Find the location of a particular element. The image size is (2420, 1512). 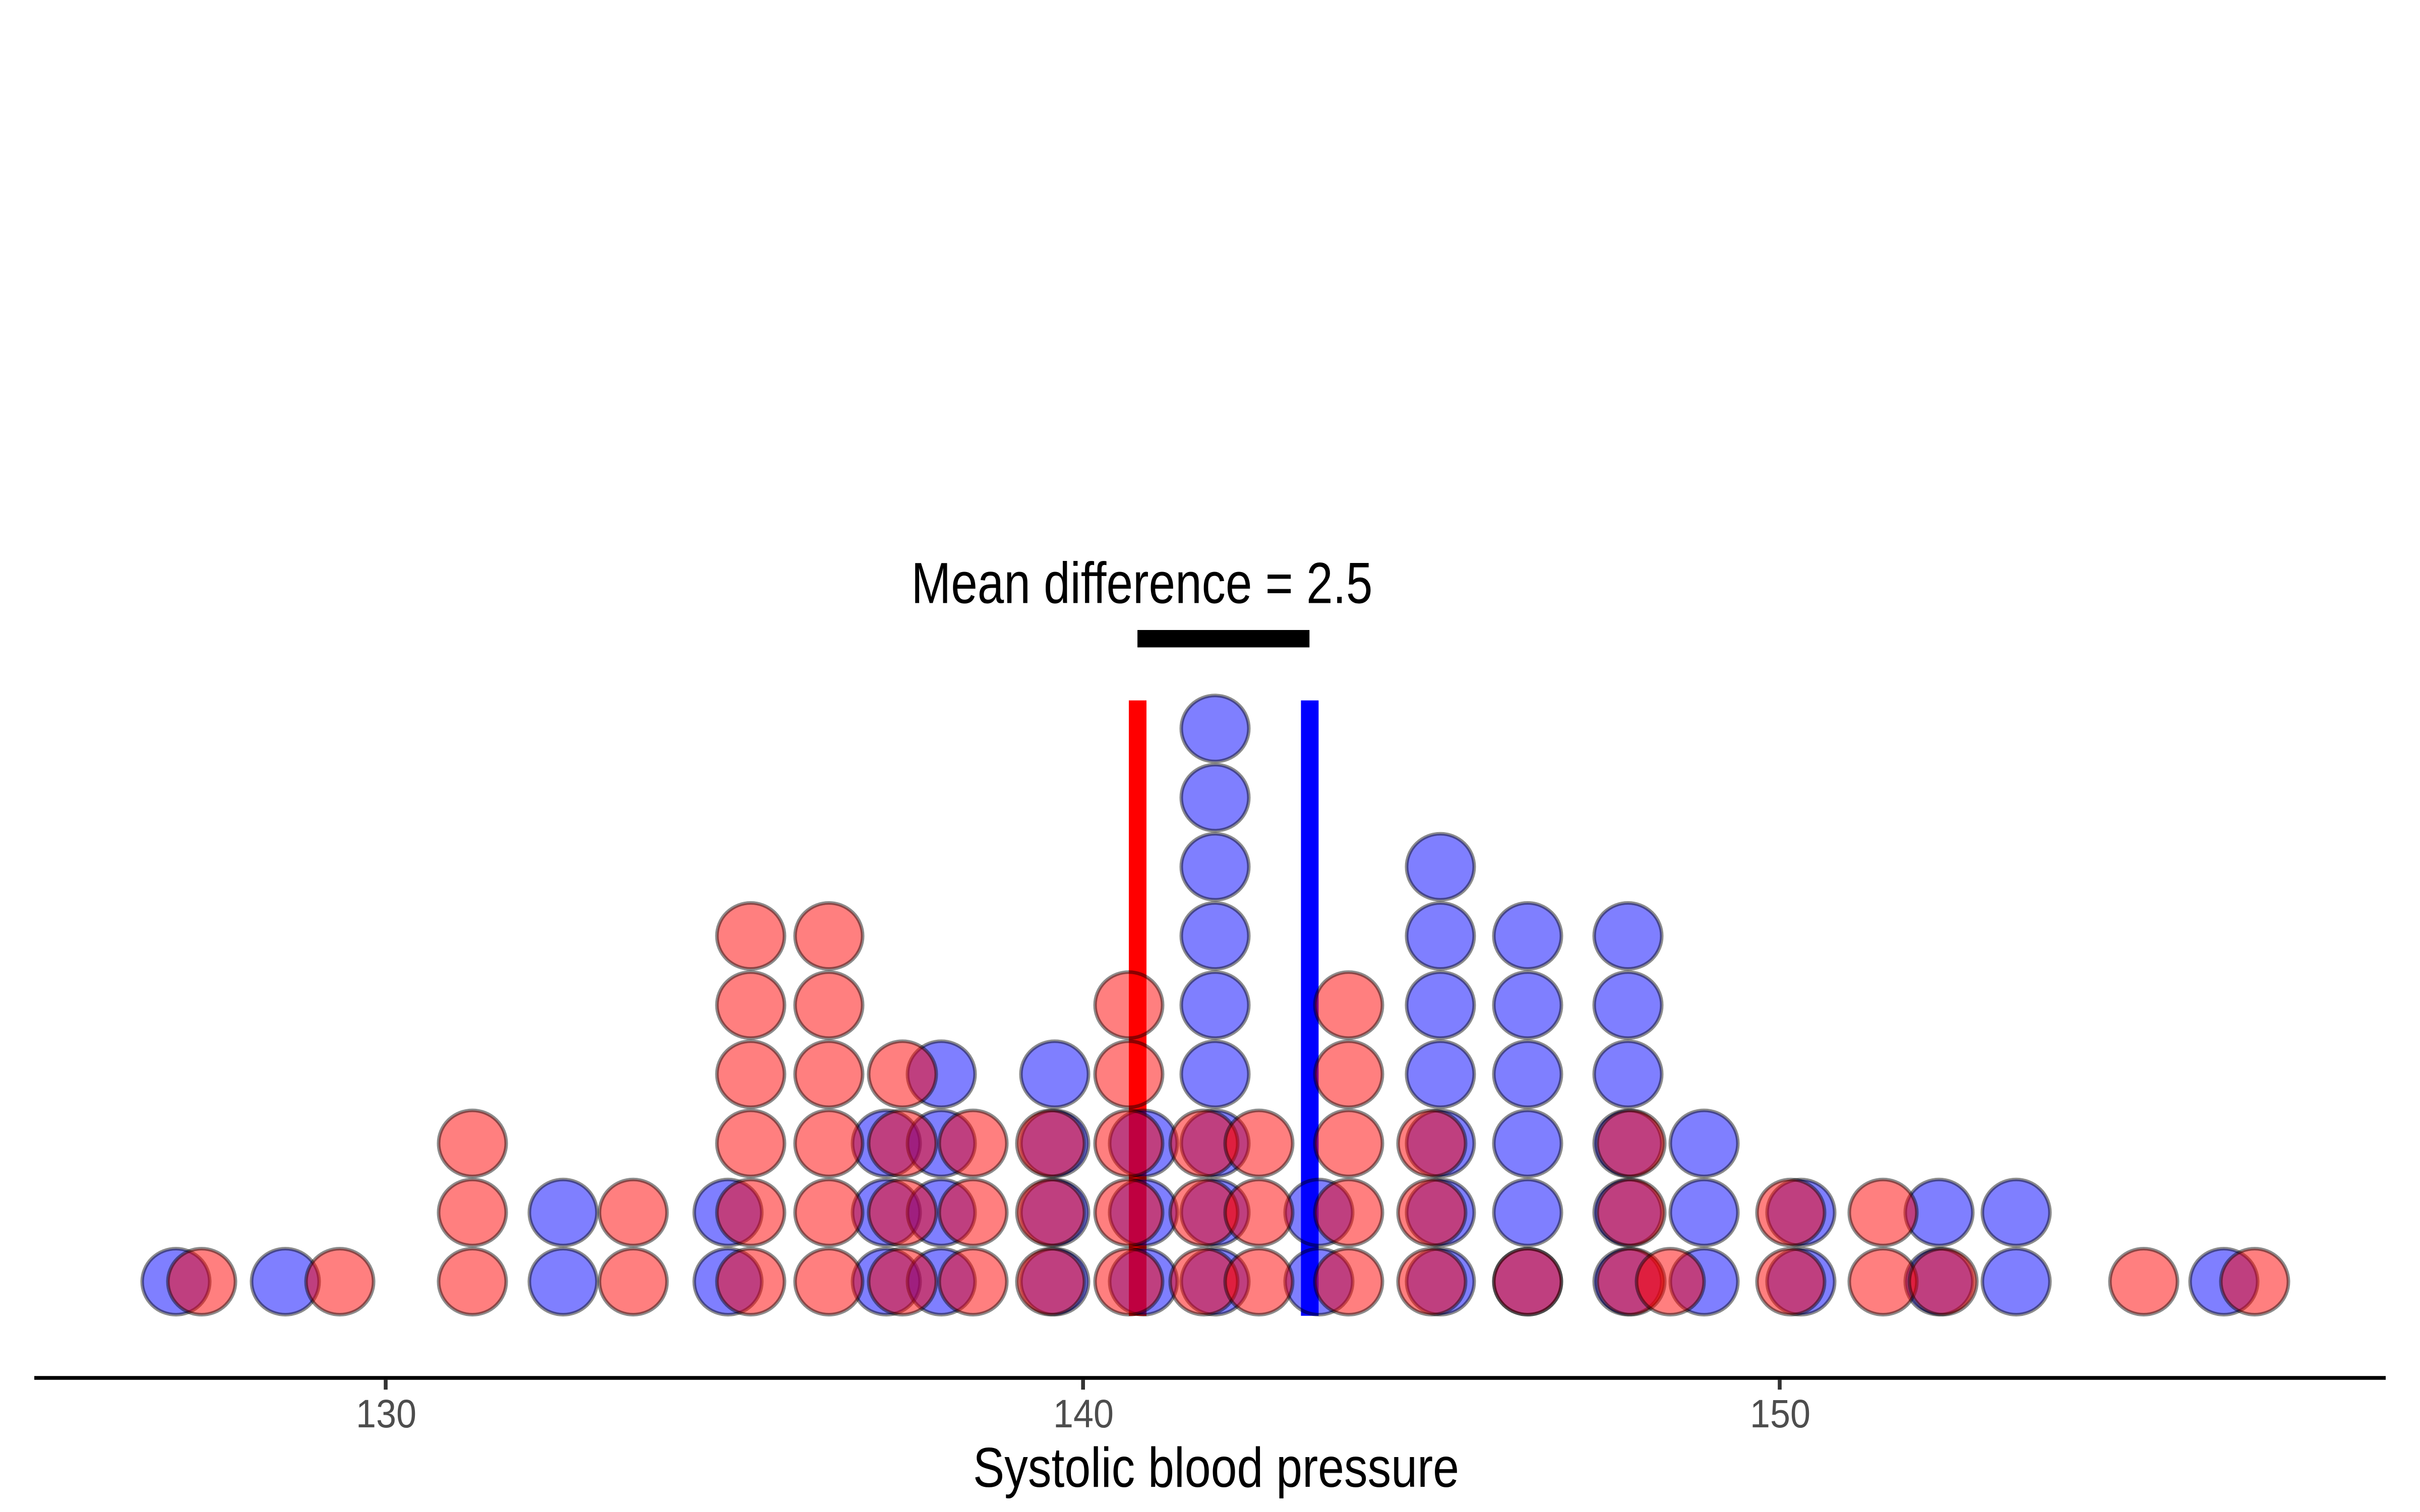

svg-text: 150 is located at coordinates (1780, 1413).